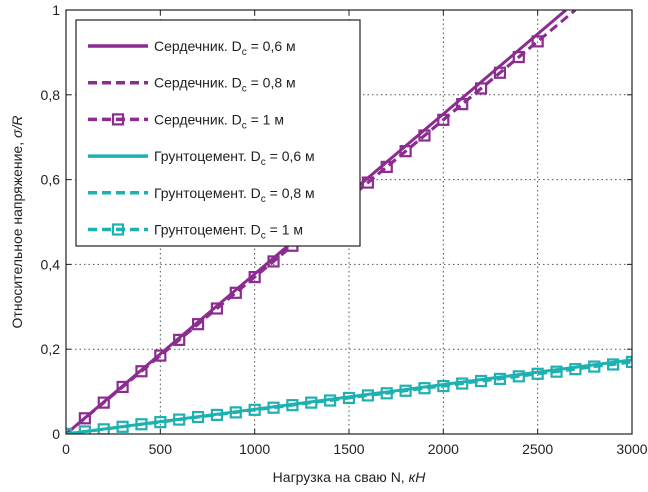 The height and width of the screenshot is (492, 648). Describe the element at coordinates (234, 158) in the screenshot. I see `legend-label: Грунтоцемент. Dc = 0,6 м` at that location.